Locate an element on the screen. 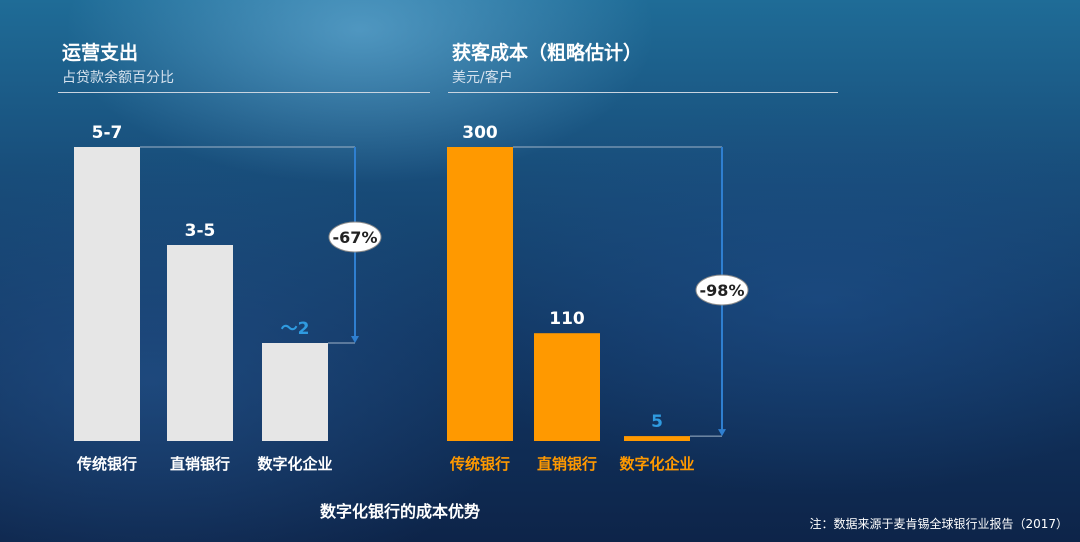 This screenshot has width=1080, height=542. data-label-0-1: 3-5 is located at coordinates (200, 231).